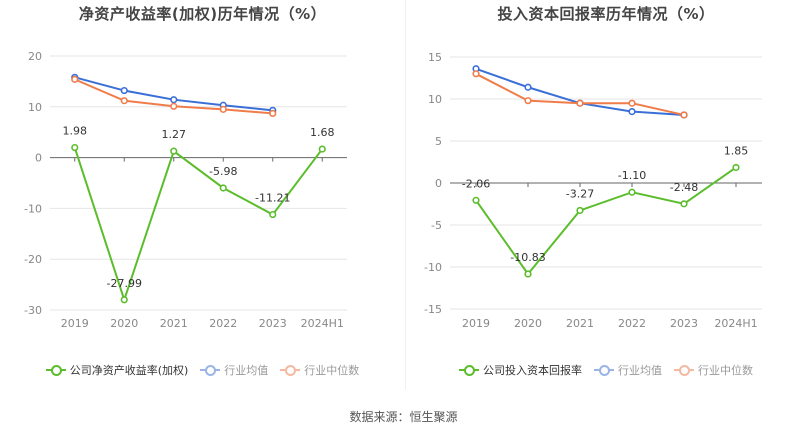 The width and height of the screenshot is (807, 436). What do you see at coordinates (129, 370) in the screenshot?
I see `legend-label: 公司净资产收益率(加权)` at bounding box center [129, 370].